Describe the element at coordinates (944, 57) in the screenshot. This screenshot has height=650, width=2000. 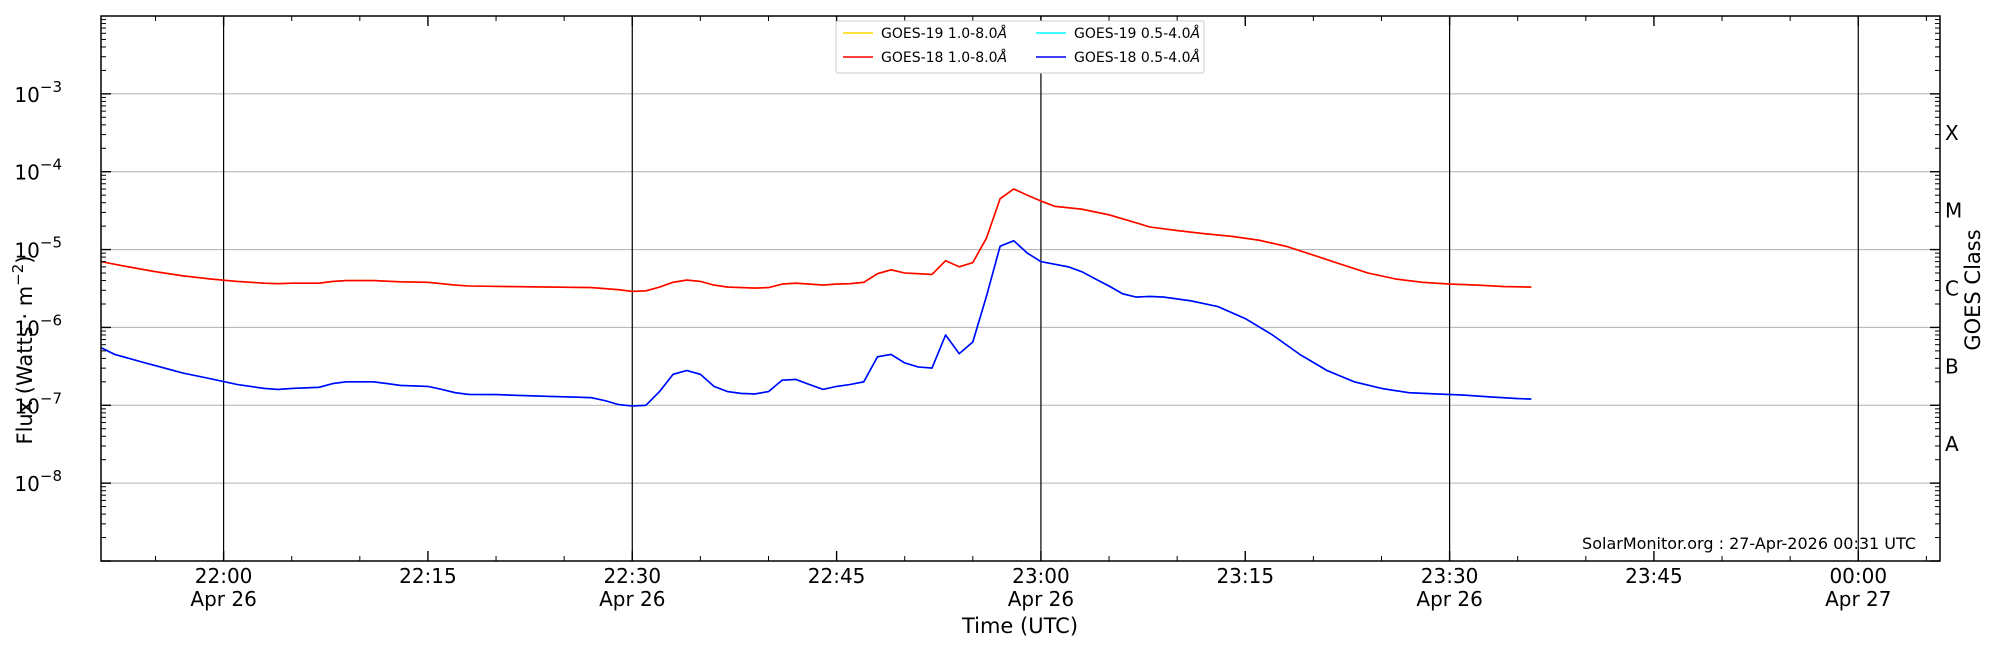
I see `legend-label: GOES-18 1.0-8.0Å` at that location.